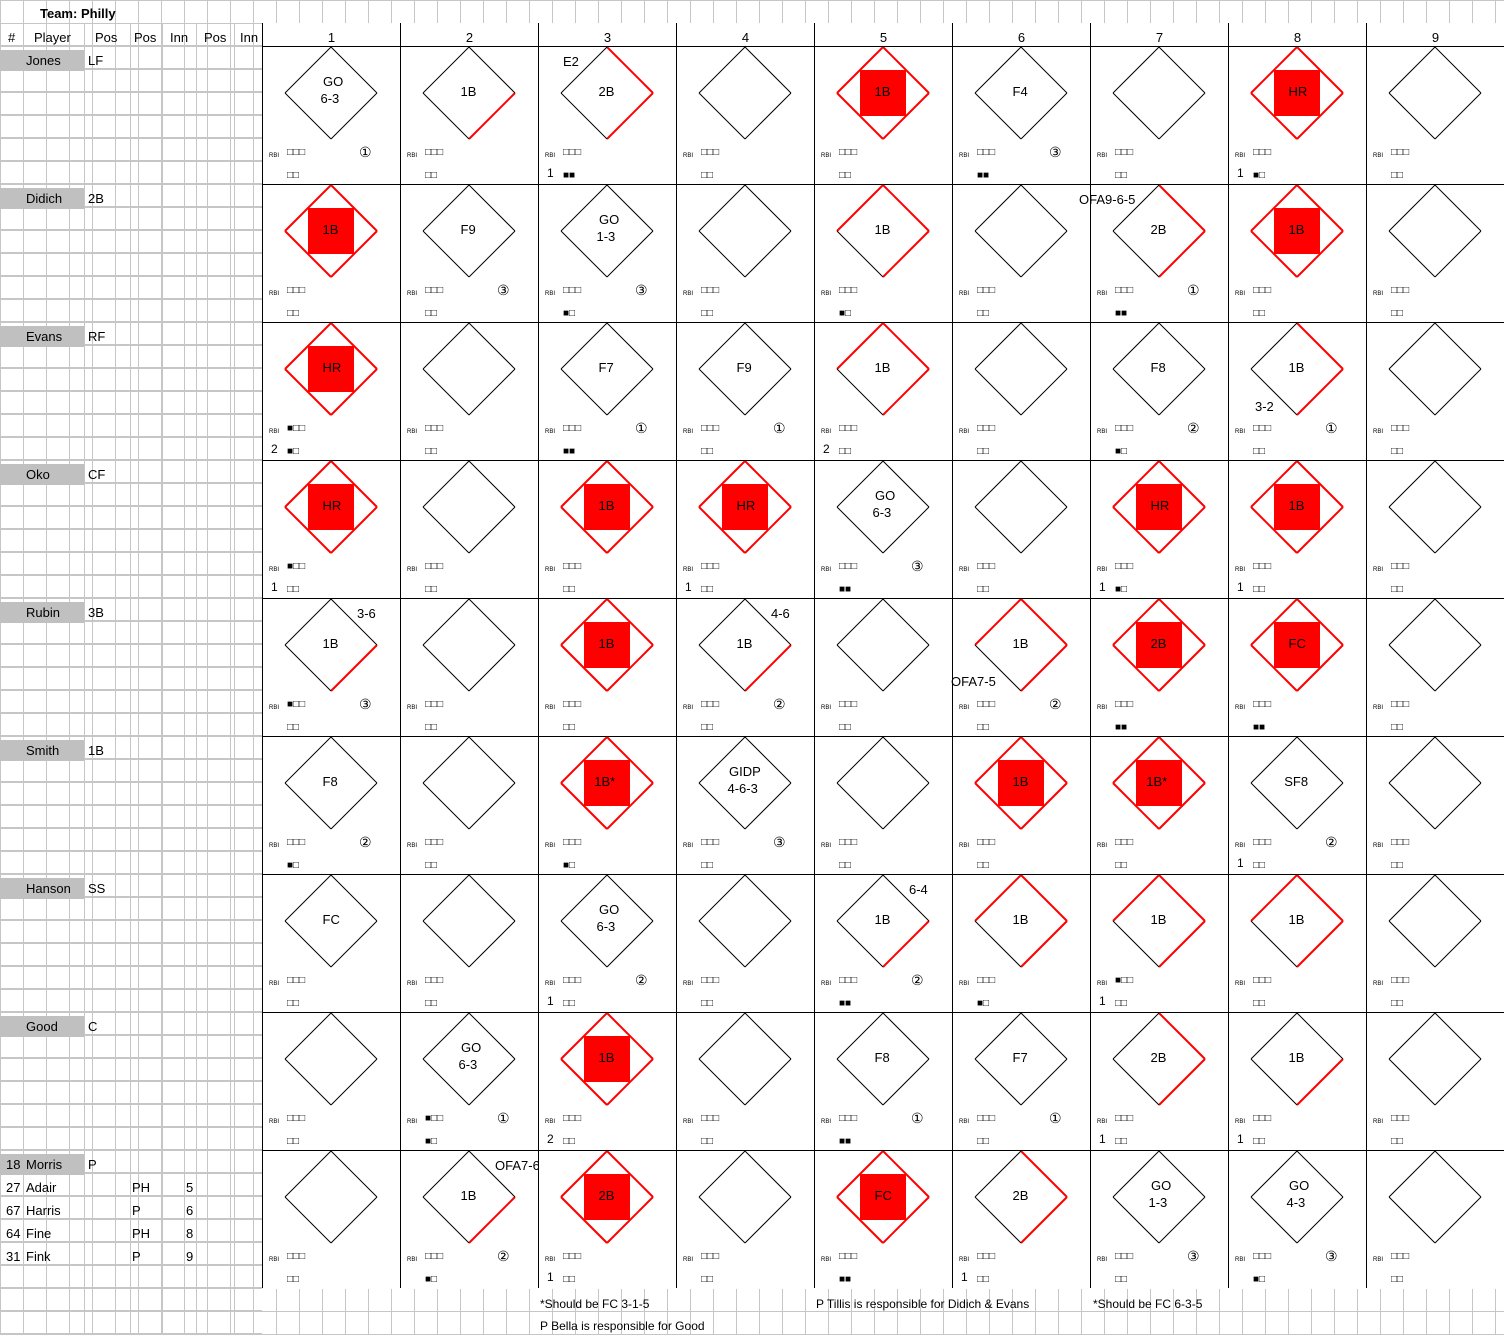 The width and height of the screenshot is (1504, 1335). Describe the element at coordinates (331, 943) in the screenshot. I see `at-bat-cell: FC RBI □□□ □□` at that location.